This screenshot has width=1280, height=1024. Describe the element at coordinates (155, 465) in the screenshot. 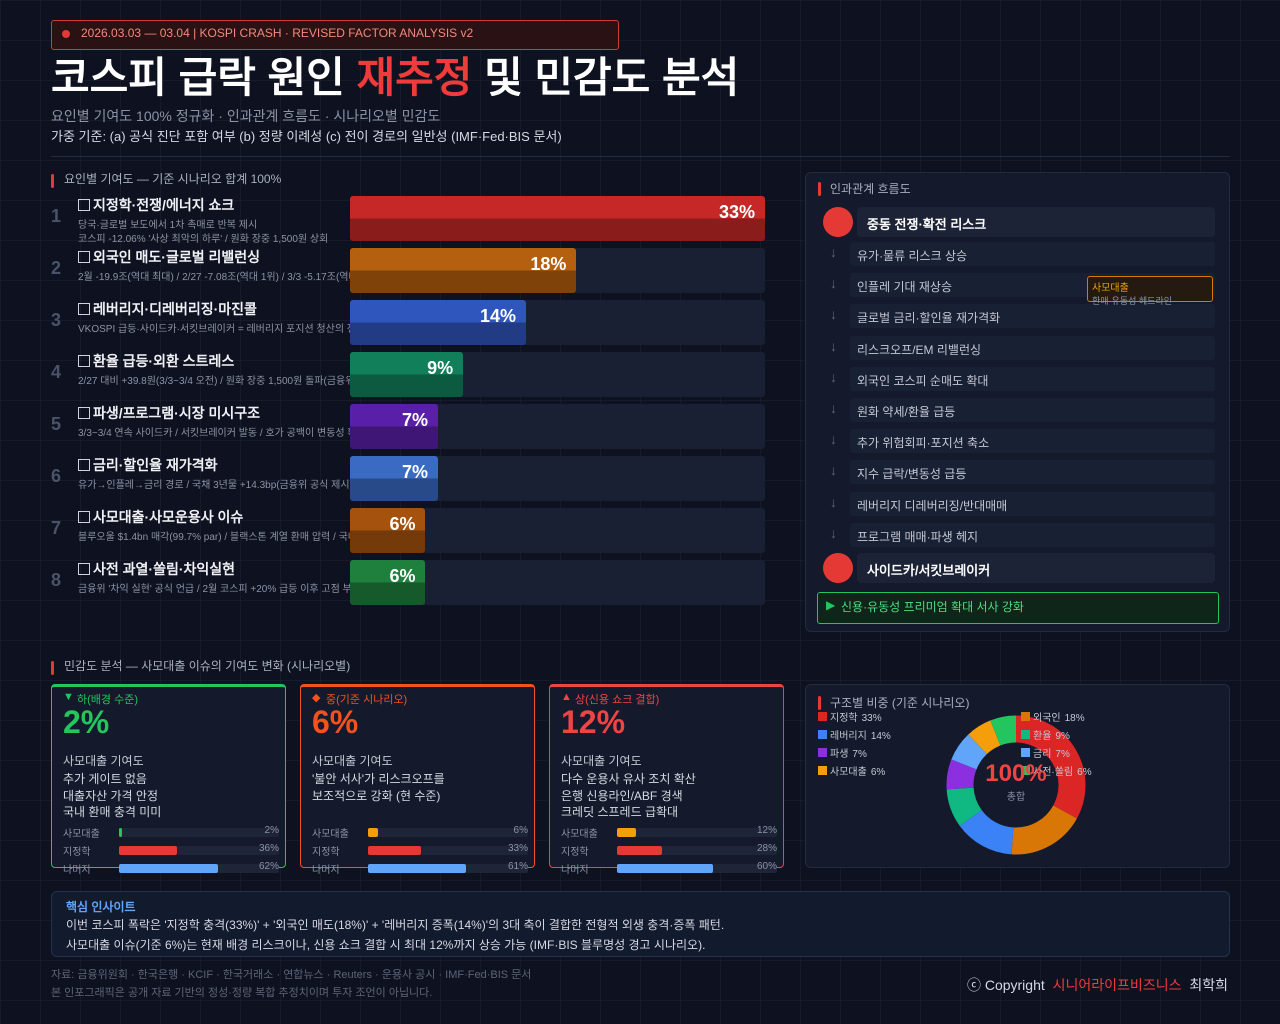

I see `factor-name: 금리·할인율 재가격화` at that location.